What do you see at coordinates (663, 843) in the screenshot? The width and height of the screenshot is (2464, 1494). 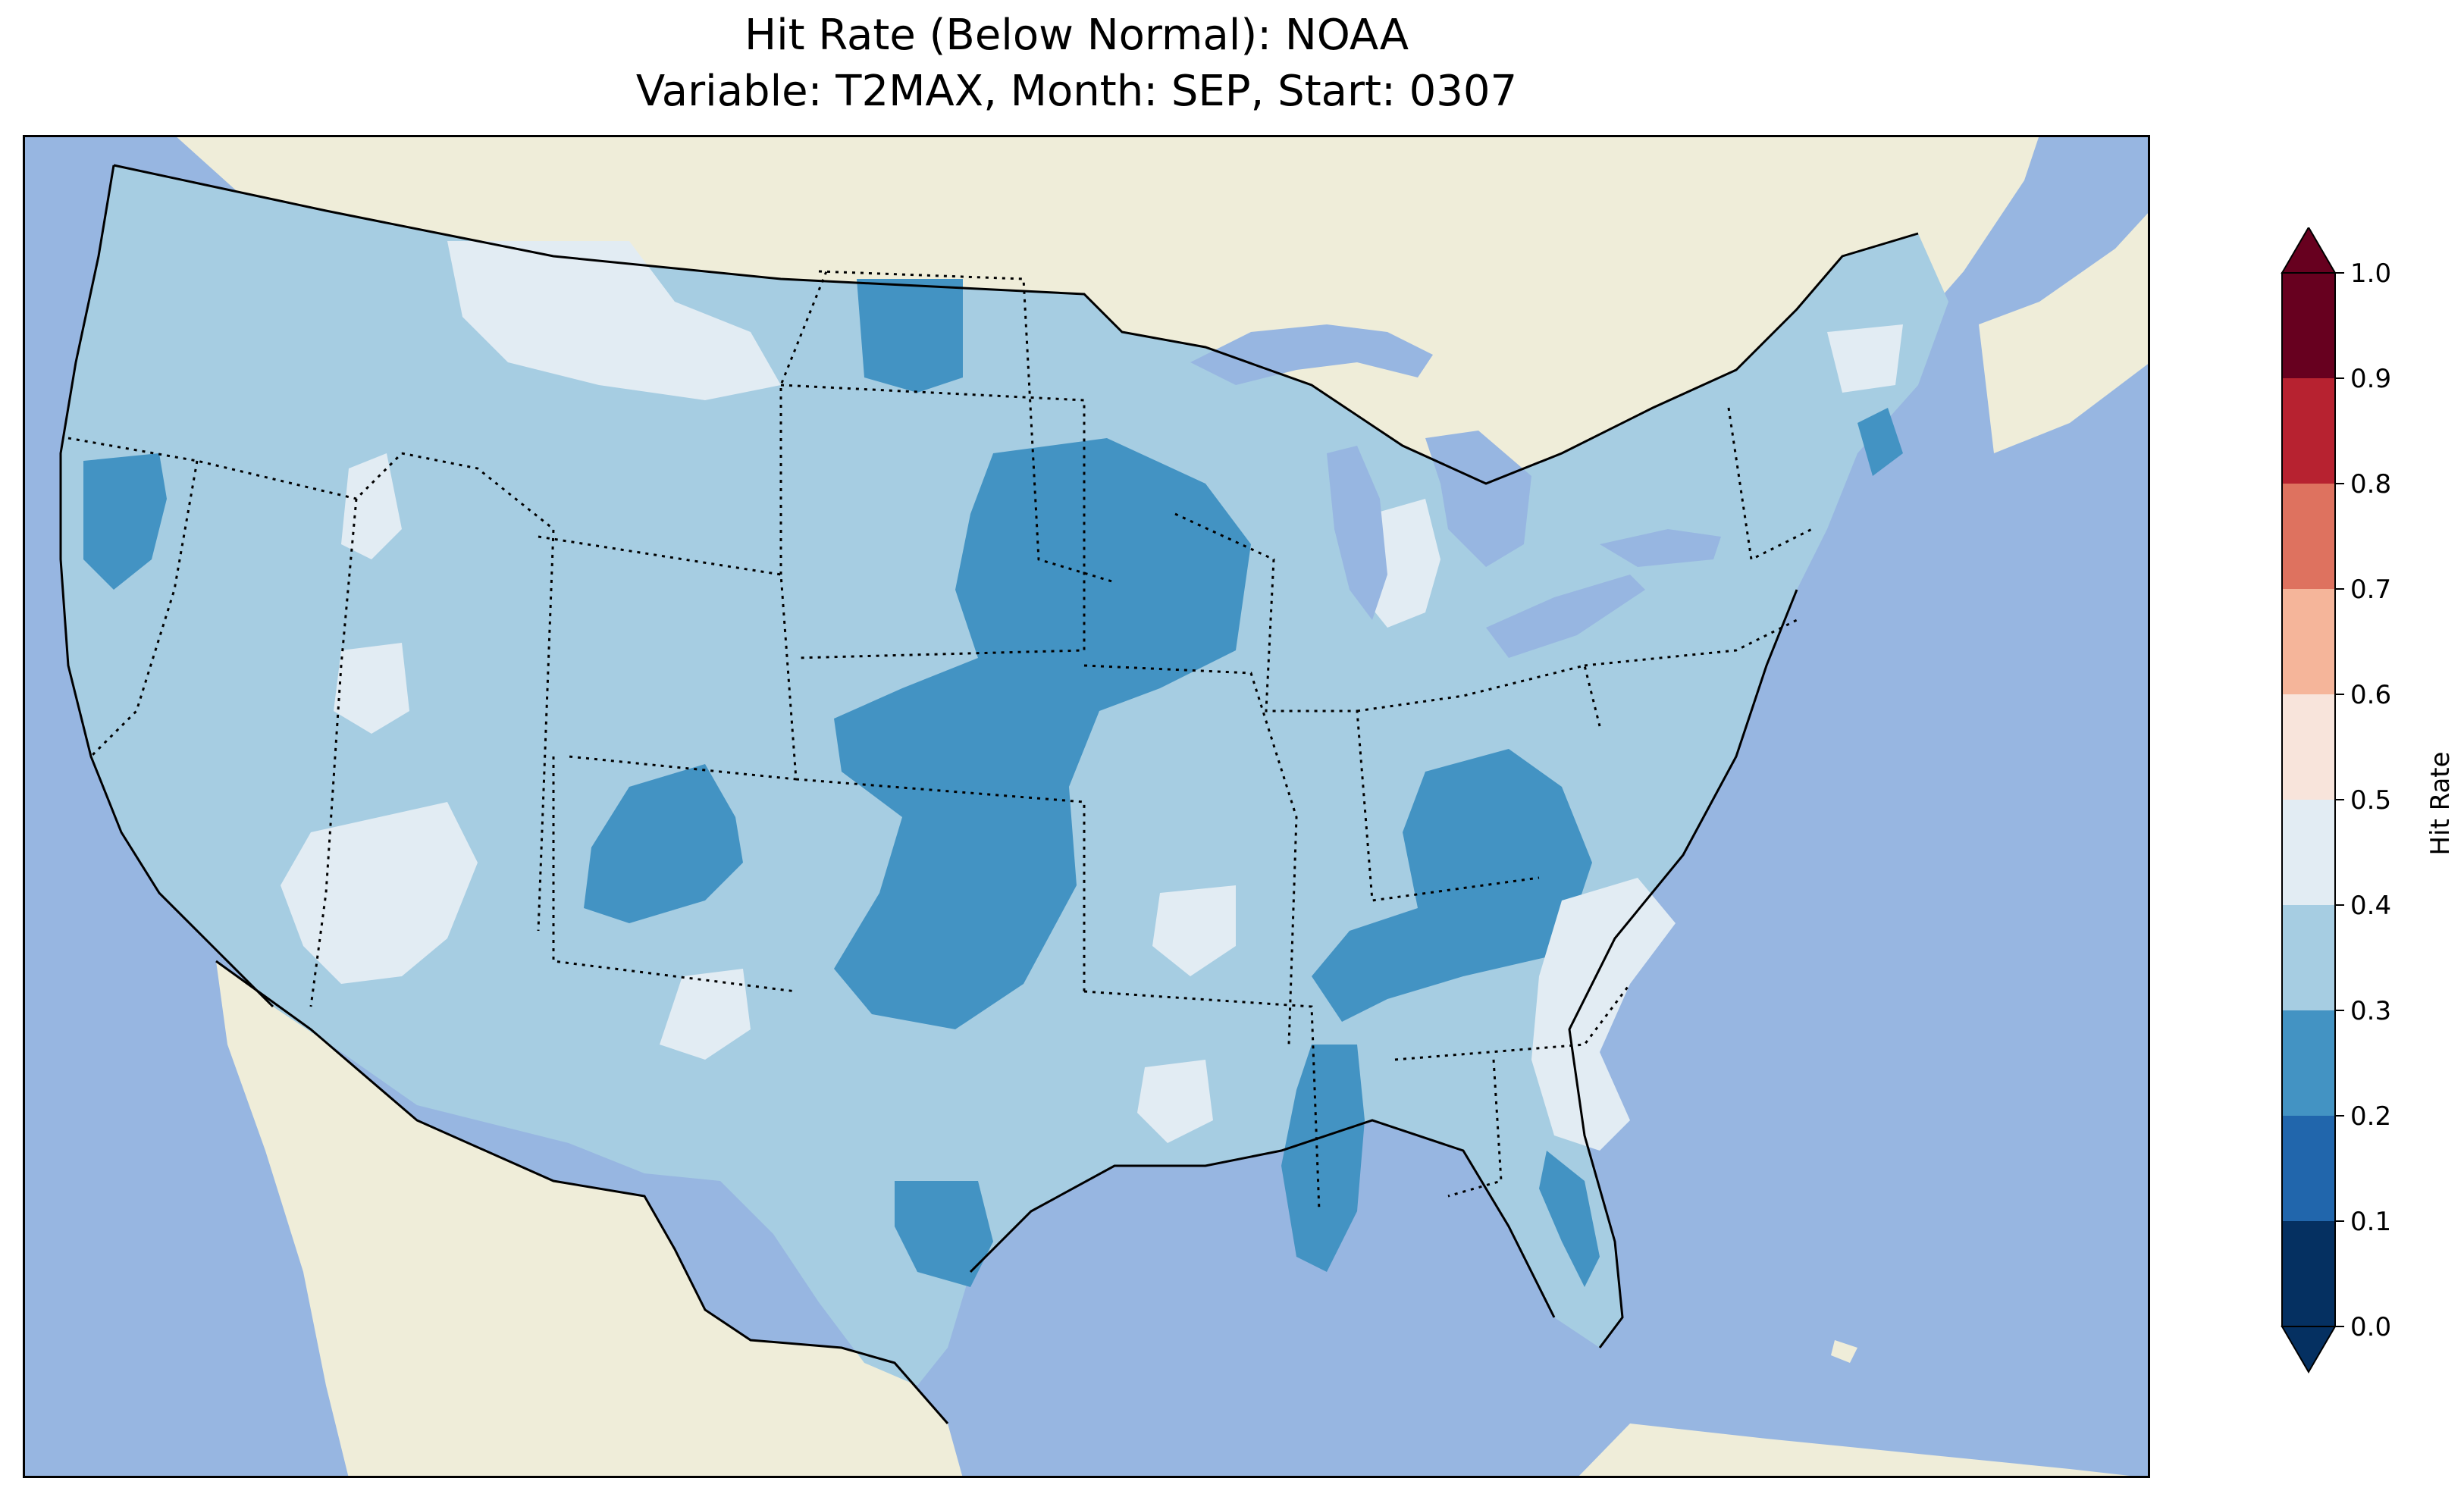 I see `region-colorado` at bounding box center [663, 843].